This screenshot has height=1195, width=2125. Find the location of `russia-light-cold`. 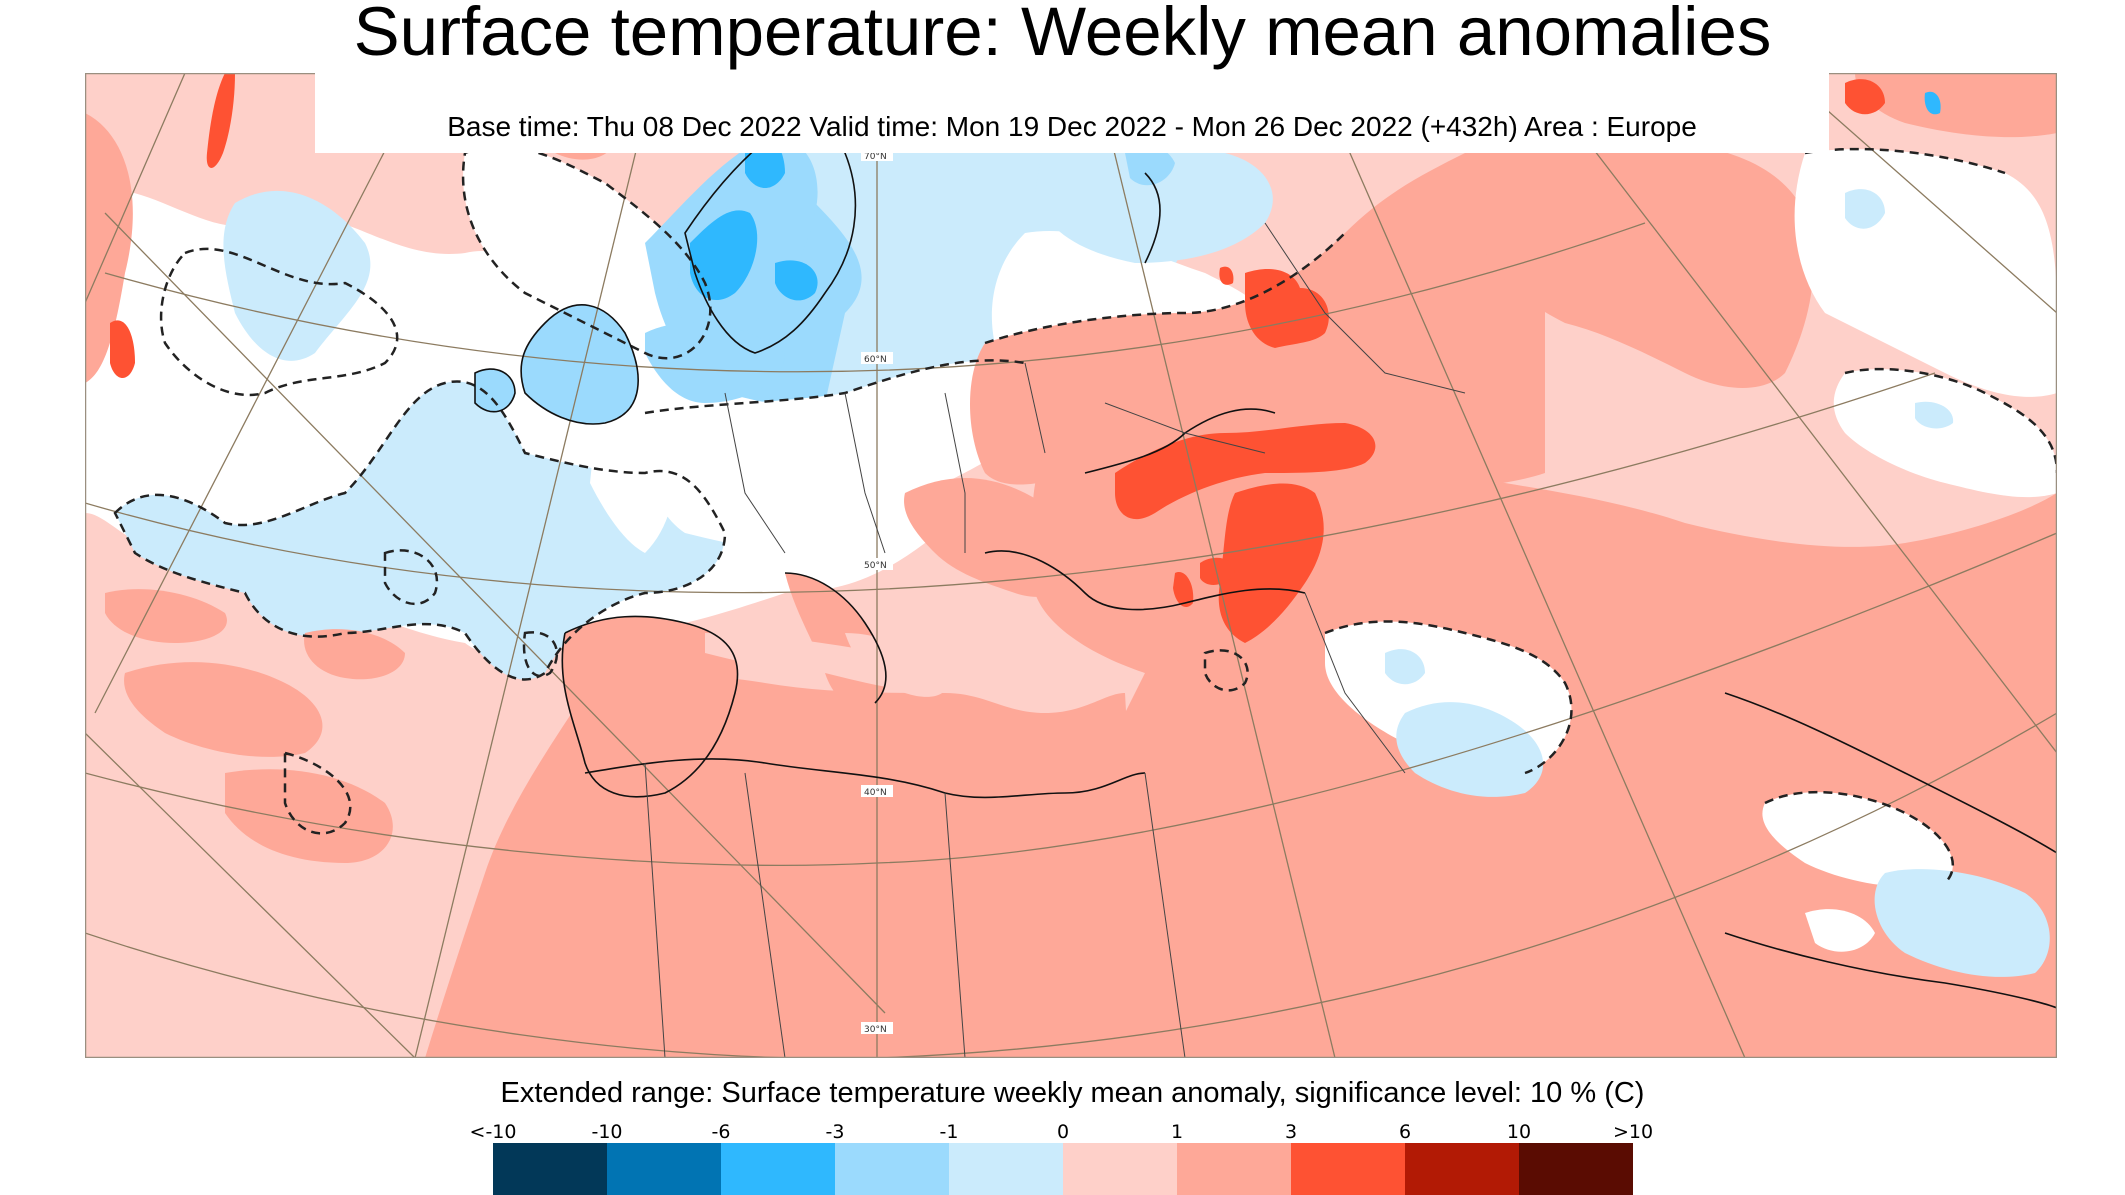

russia-light-cold is located at coordinates (1154, 193).